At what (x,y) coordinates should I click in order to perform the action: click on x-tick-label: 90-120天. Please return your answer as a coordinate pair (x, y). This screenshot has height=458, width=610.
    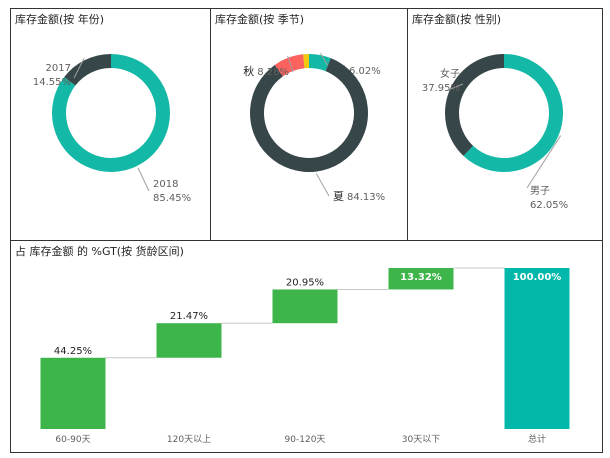
    Looking at the image, I should click on (305, 440).